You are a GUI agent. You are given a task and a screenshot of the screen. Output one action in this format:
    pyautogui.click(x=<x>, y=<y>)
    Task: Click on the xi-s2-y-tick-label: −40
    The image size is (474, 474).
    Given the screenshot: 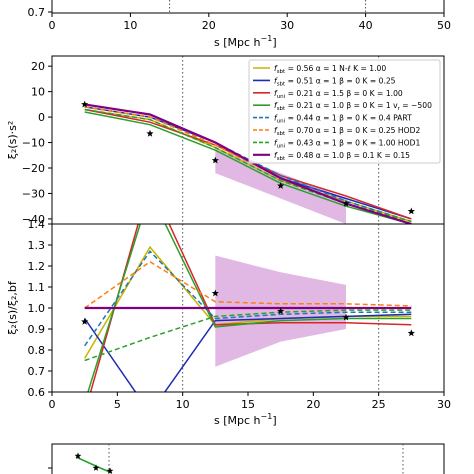 What is the action you would take?
    pyautogui.click(x=33, y=219)
    